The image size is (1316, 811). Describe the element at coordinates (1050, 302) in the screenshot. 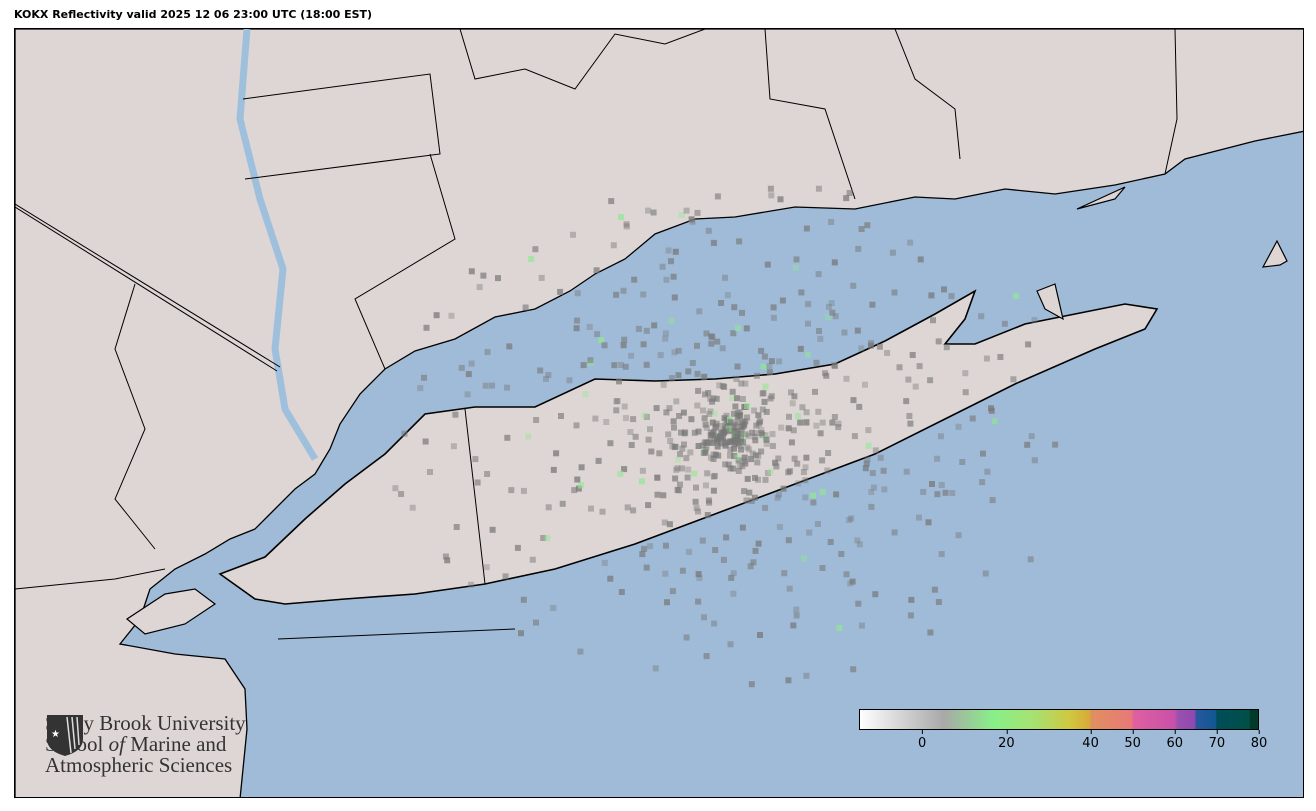

I see `gardiners-island` at that location.